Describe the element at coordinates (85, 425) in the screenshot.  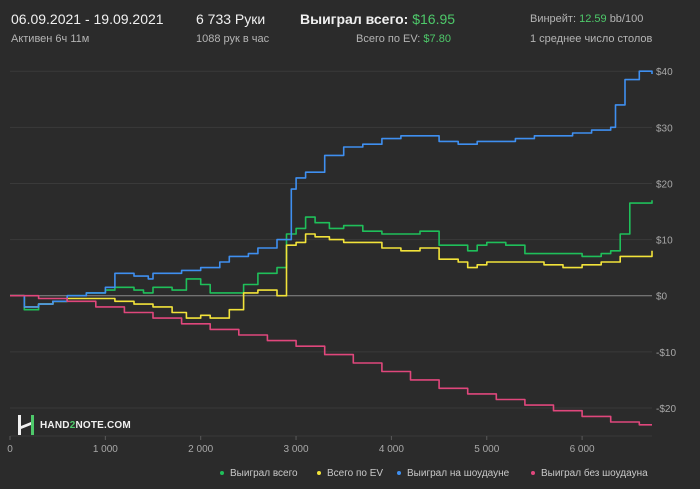
I see `hand2note-logo-text: HAND2NOTE.COM` at that location.